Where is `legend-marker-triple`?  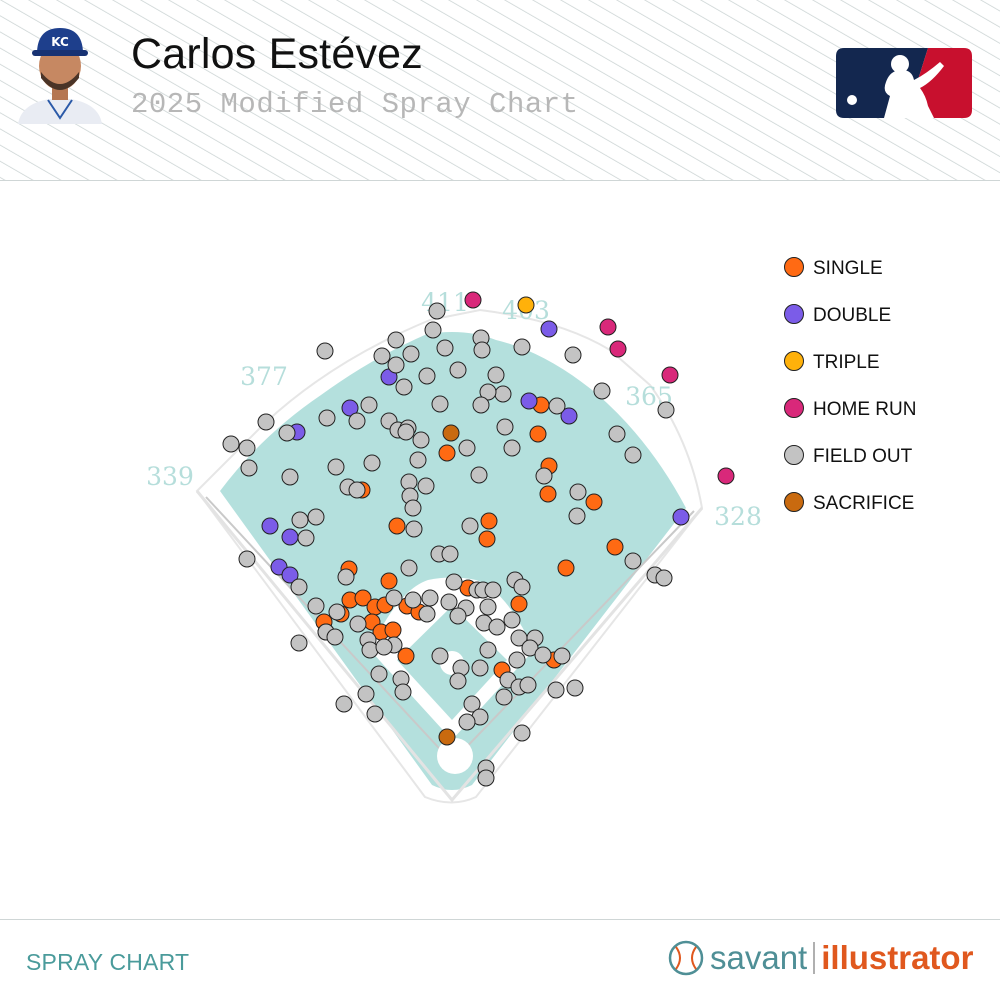 legend-marker-triple is located at coordinates (794, 361).